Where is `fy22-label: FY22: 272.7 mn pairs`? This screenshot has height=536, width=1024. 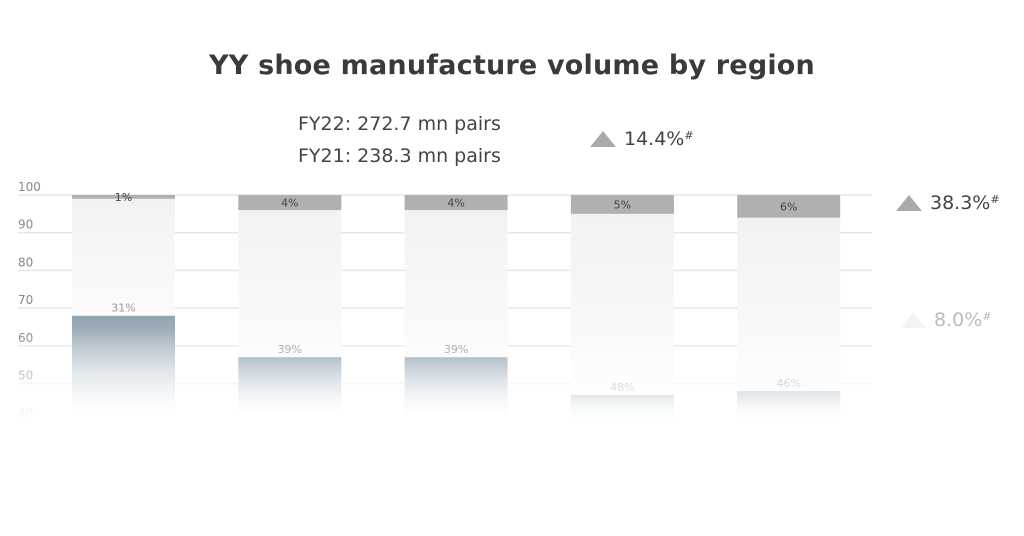 fy22-label: FY22: 272.7 mn pairs is located at coordinates (399, 124).